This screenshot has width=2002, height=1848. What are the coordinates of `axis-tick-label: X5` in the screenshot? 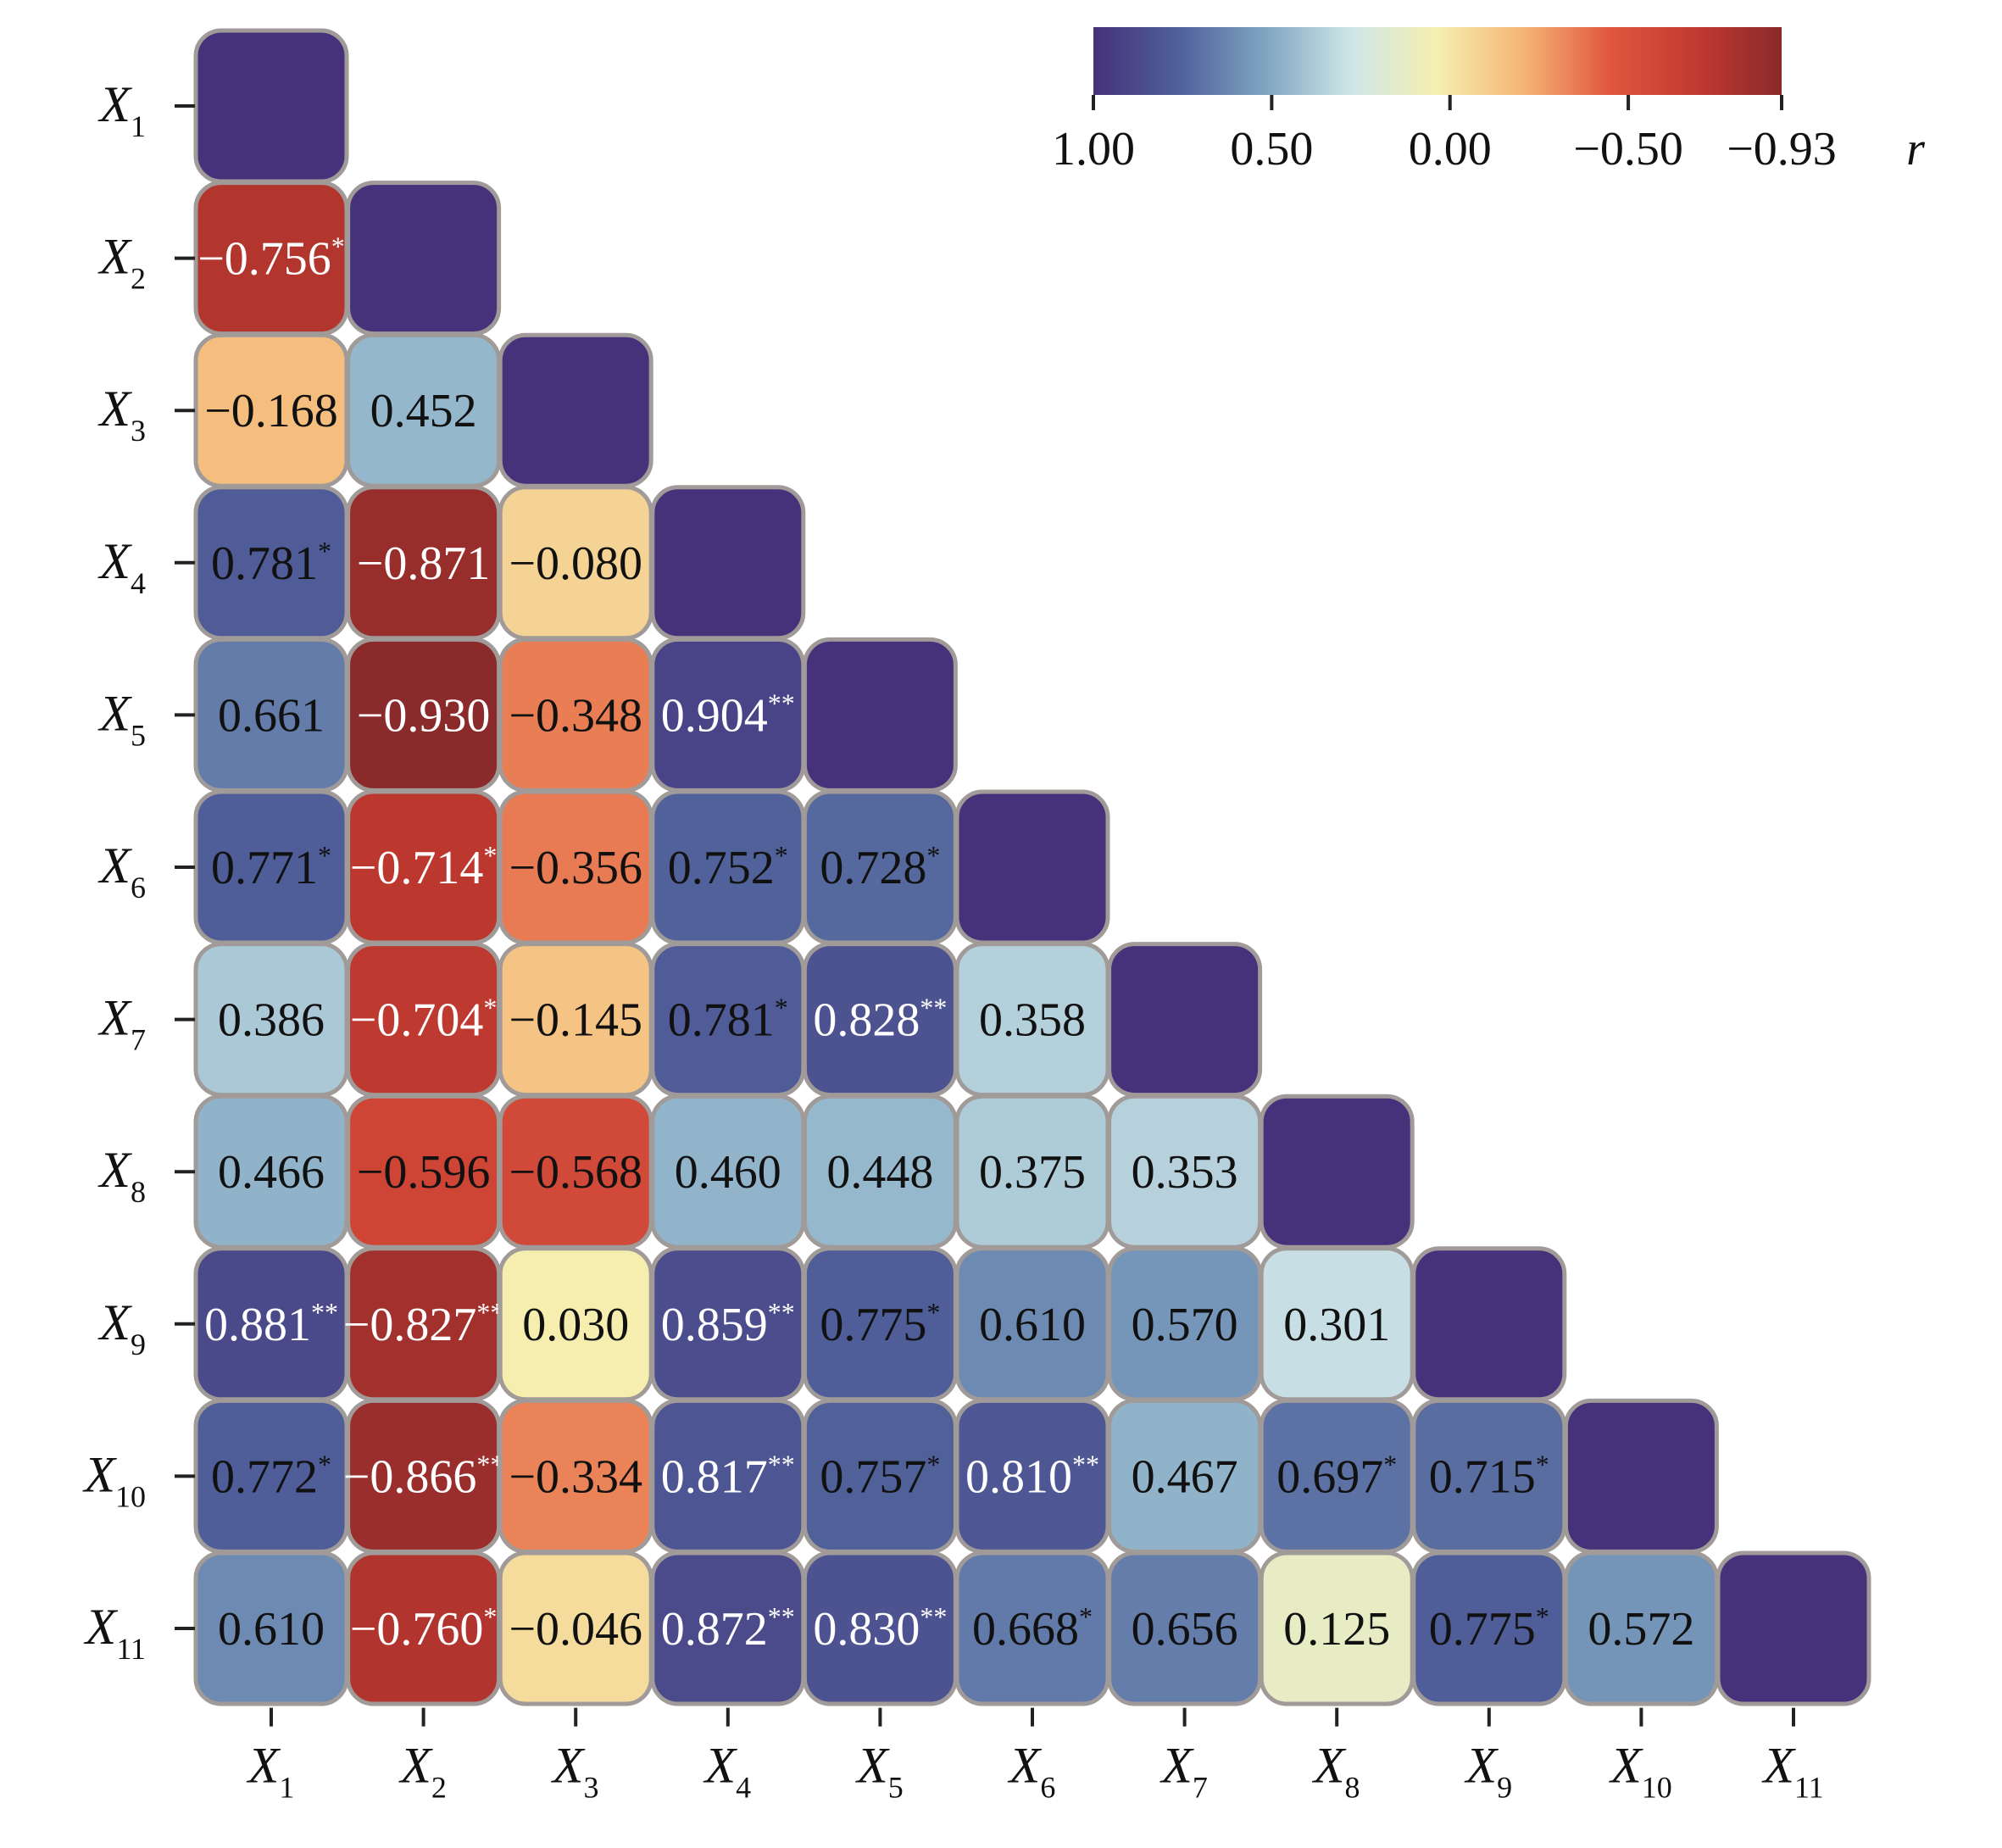 It's located at (121, 718).